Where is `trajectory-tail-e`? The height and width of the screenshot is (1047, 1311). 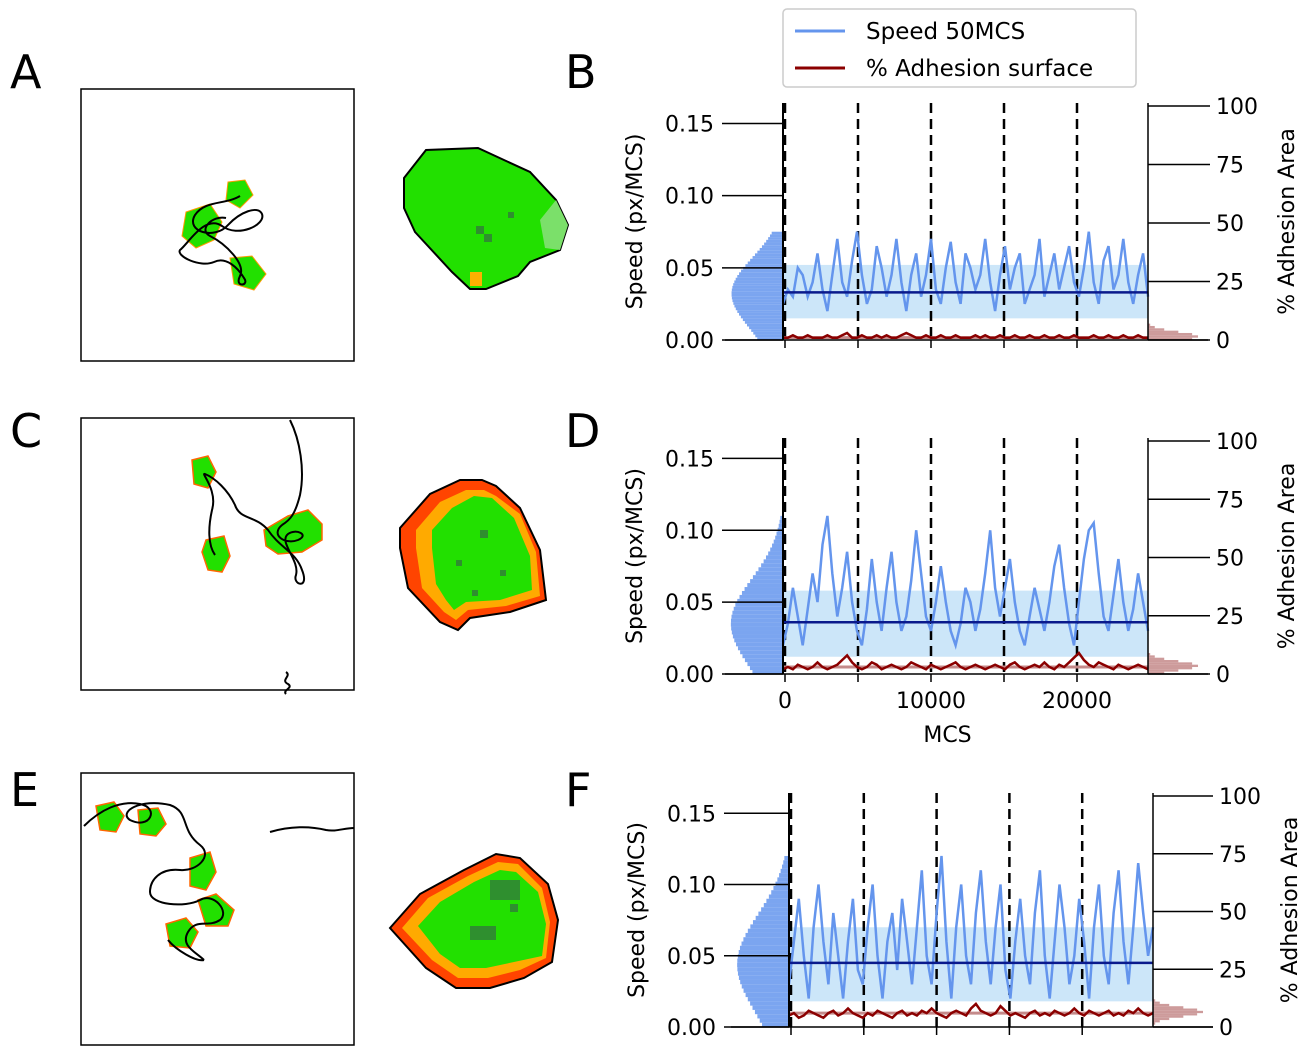
trajectory-tail-e is located at coordinates (312, 829).